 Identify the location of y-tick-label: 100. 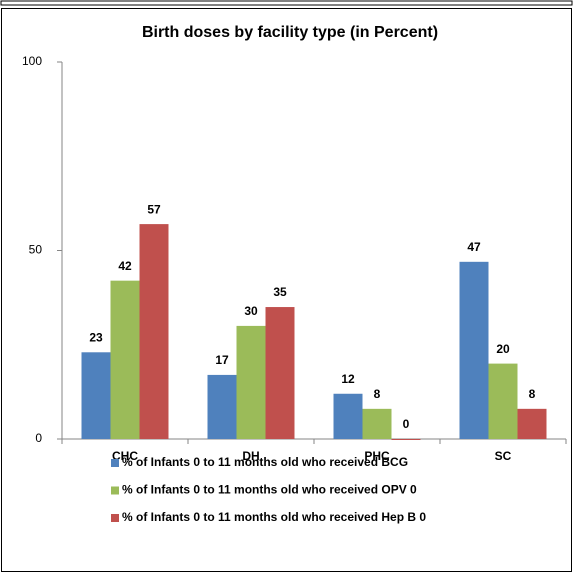
(32, 61).